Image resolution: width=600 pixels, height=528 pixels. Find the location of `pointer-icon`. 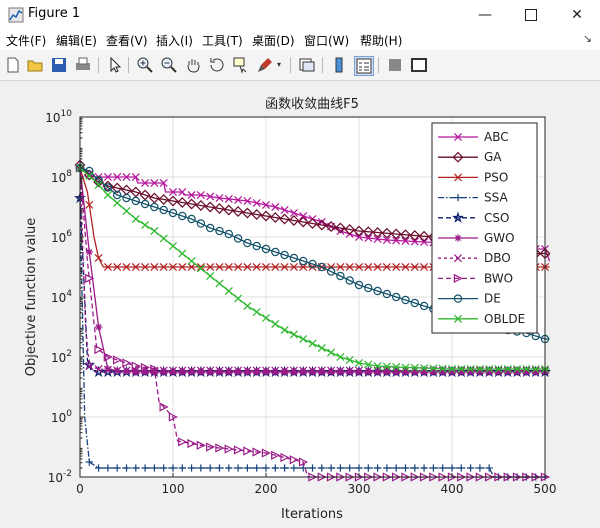

pointer-icon is located at coordinates (115, 65).